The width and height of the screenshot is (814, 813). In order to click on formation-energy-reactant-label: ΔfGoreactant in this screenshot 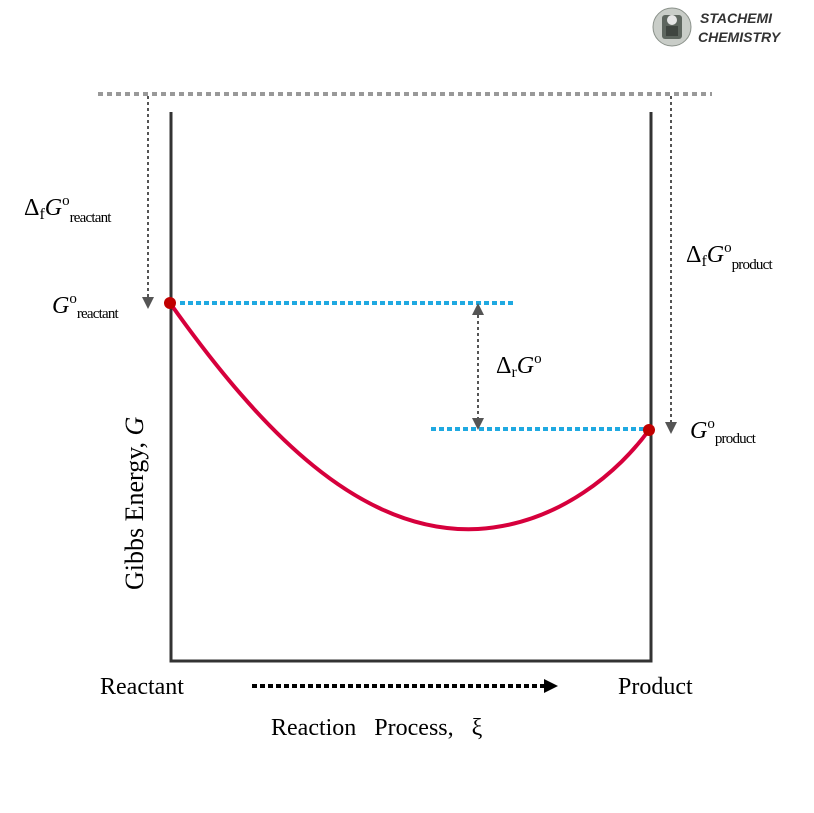, I will do `click(68, 209)`.